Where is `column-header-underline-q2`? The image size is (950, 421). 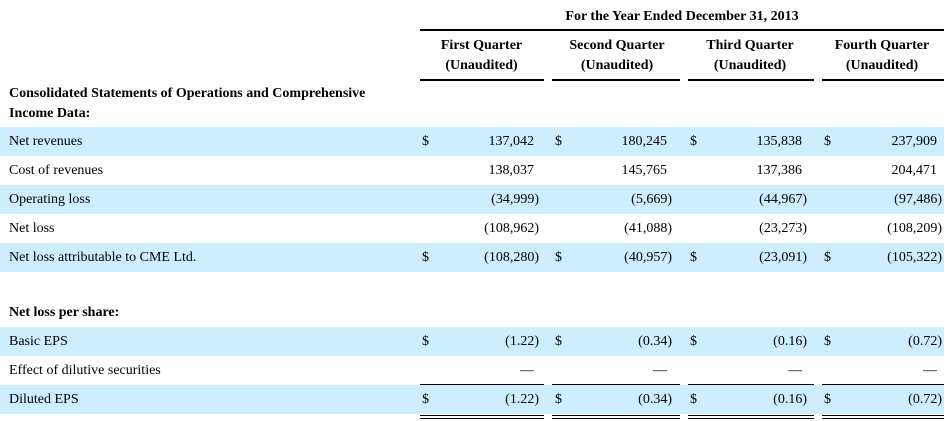 column-header-underline-q2 is located at coordinates (616, 80).